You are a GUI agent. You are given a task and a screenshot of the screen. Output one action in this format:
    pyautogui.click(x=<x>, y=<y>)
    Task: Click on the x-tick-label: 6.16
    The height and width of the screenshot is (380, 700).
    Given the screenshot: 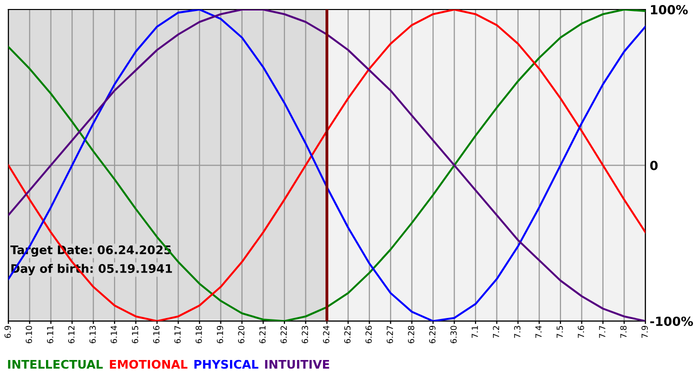 What is the action you would take?
    pyautogui.click(x=156, y=335)
    